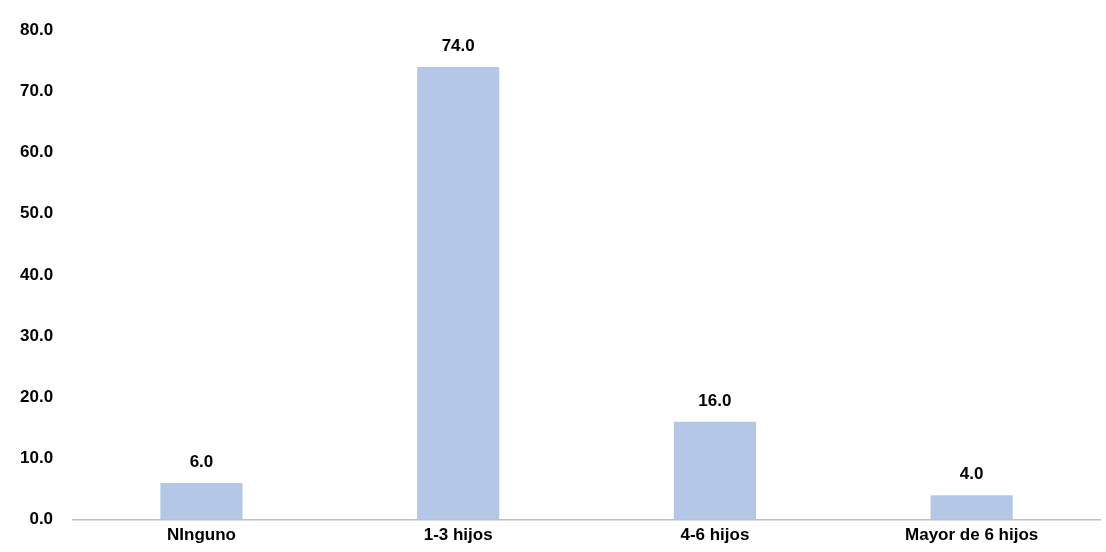 This screenshot has width=1106, height=552. What do you see at coordinates (36, 29) in the screenshot?
I see `y-tick-label: 80.0` at bounding box center [36, 29].